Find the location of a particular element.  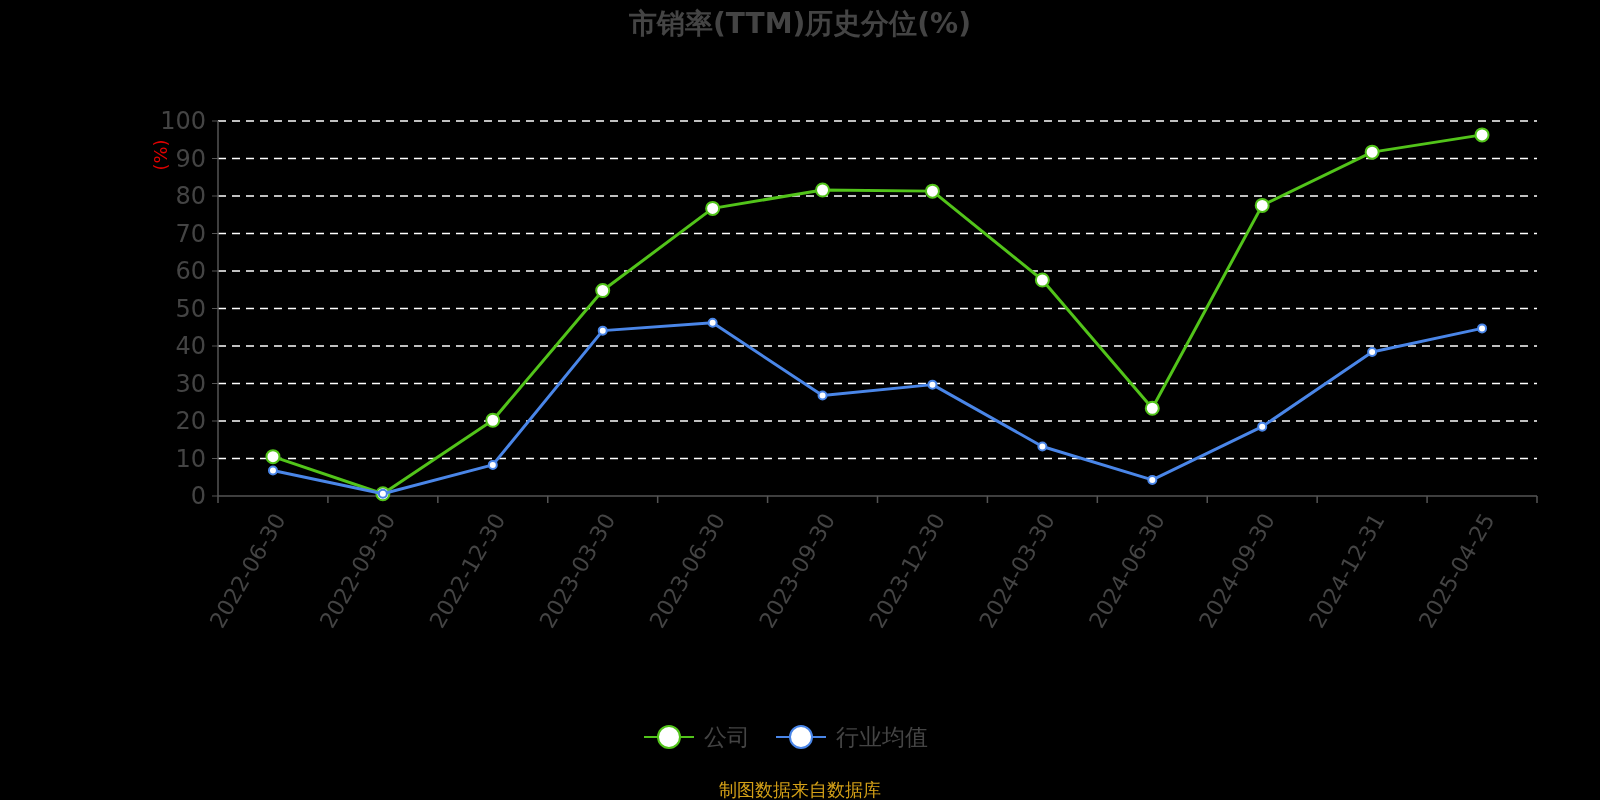

y-tick-label: 50 is located at coordinates (190, 308).